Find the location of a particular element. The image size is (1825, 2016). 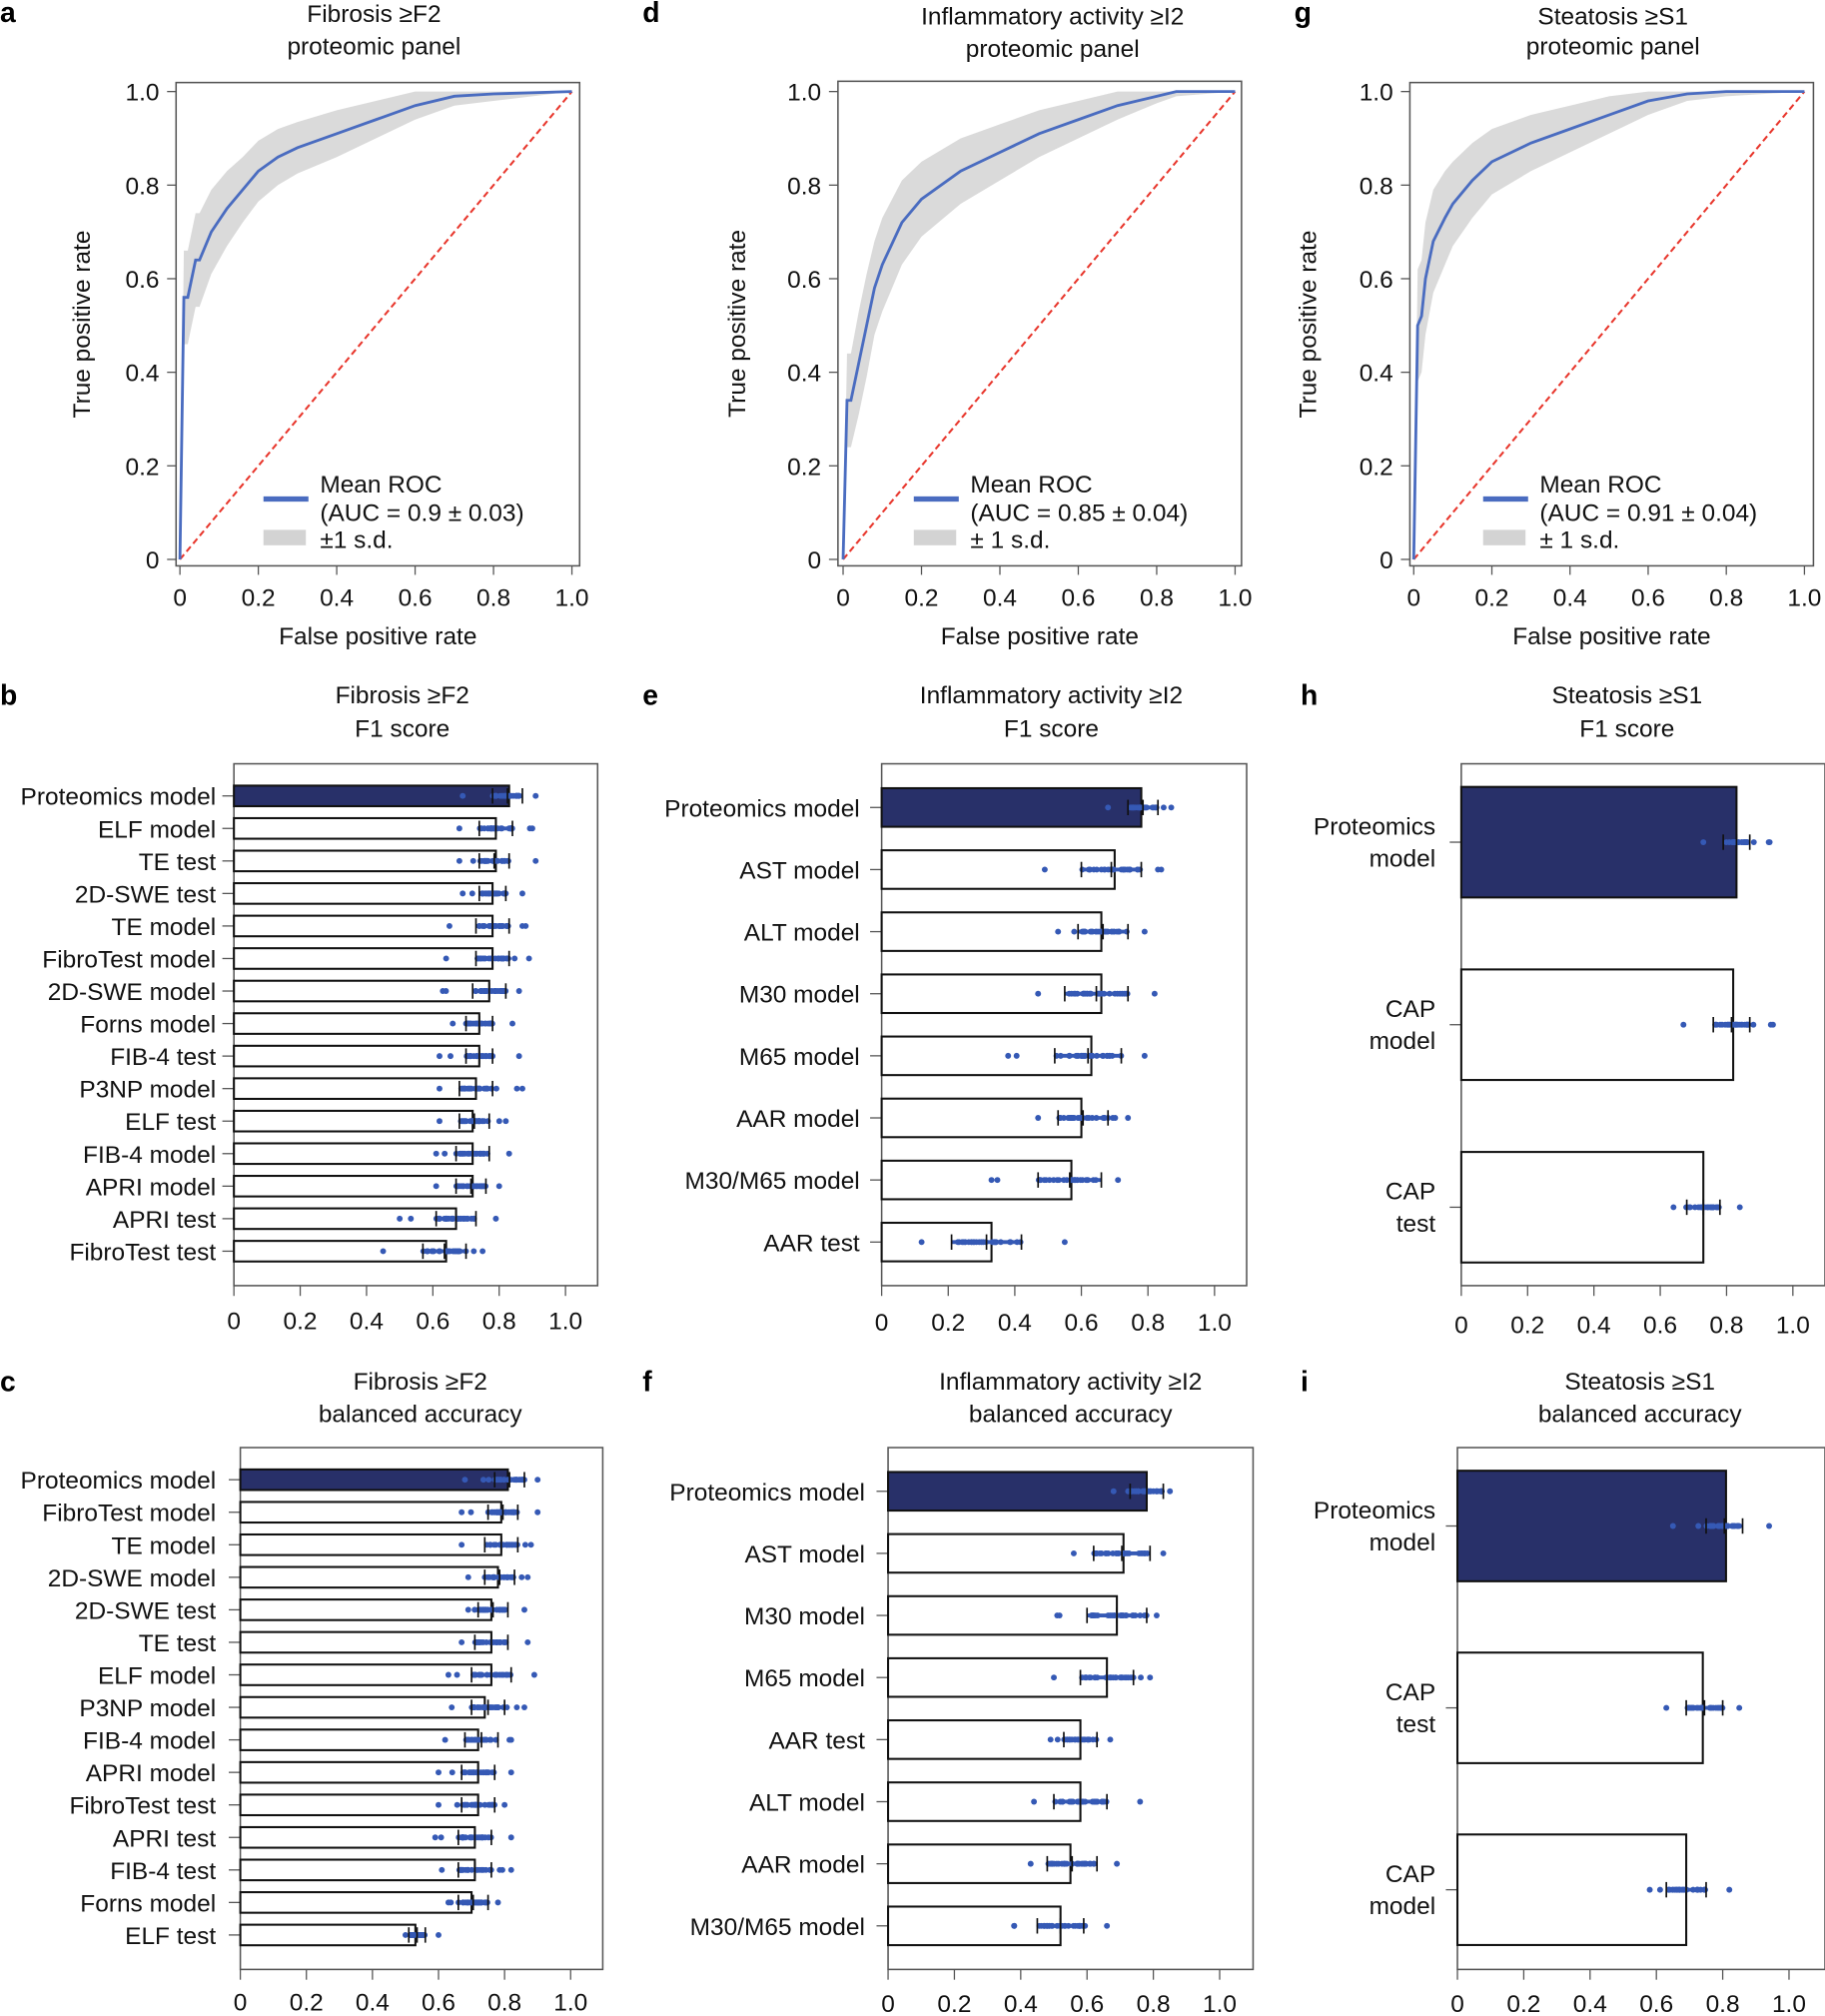

x-tick-label: 1.0 is located at coordinates (565, 1322).